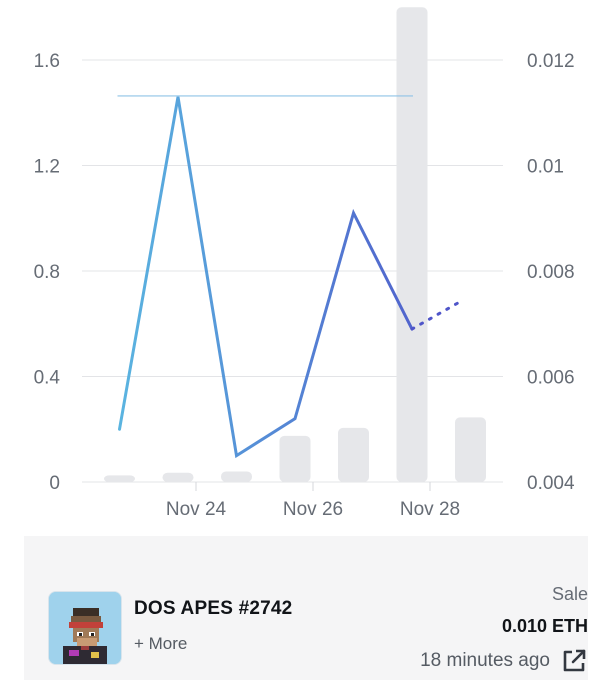  Describe the element at coordinates (161, 643) in the screenshot. I see `more-button: + More` at that location.